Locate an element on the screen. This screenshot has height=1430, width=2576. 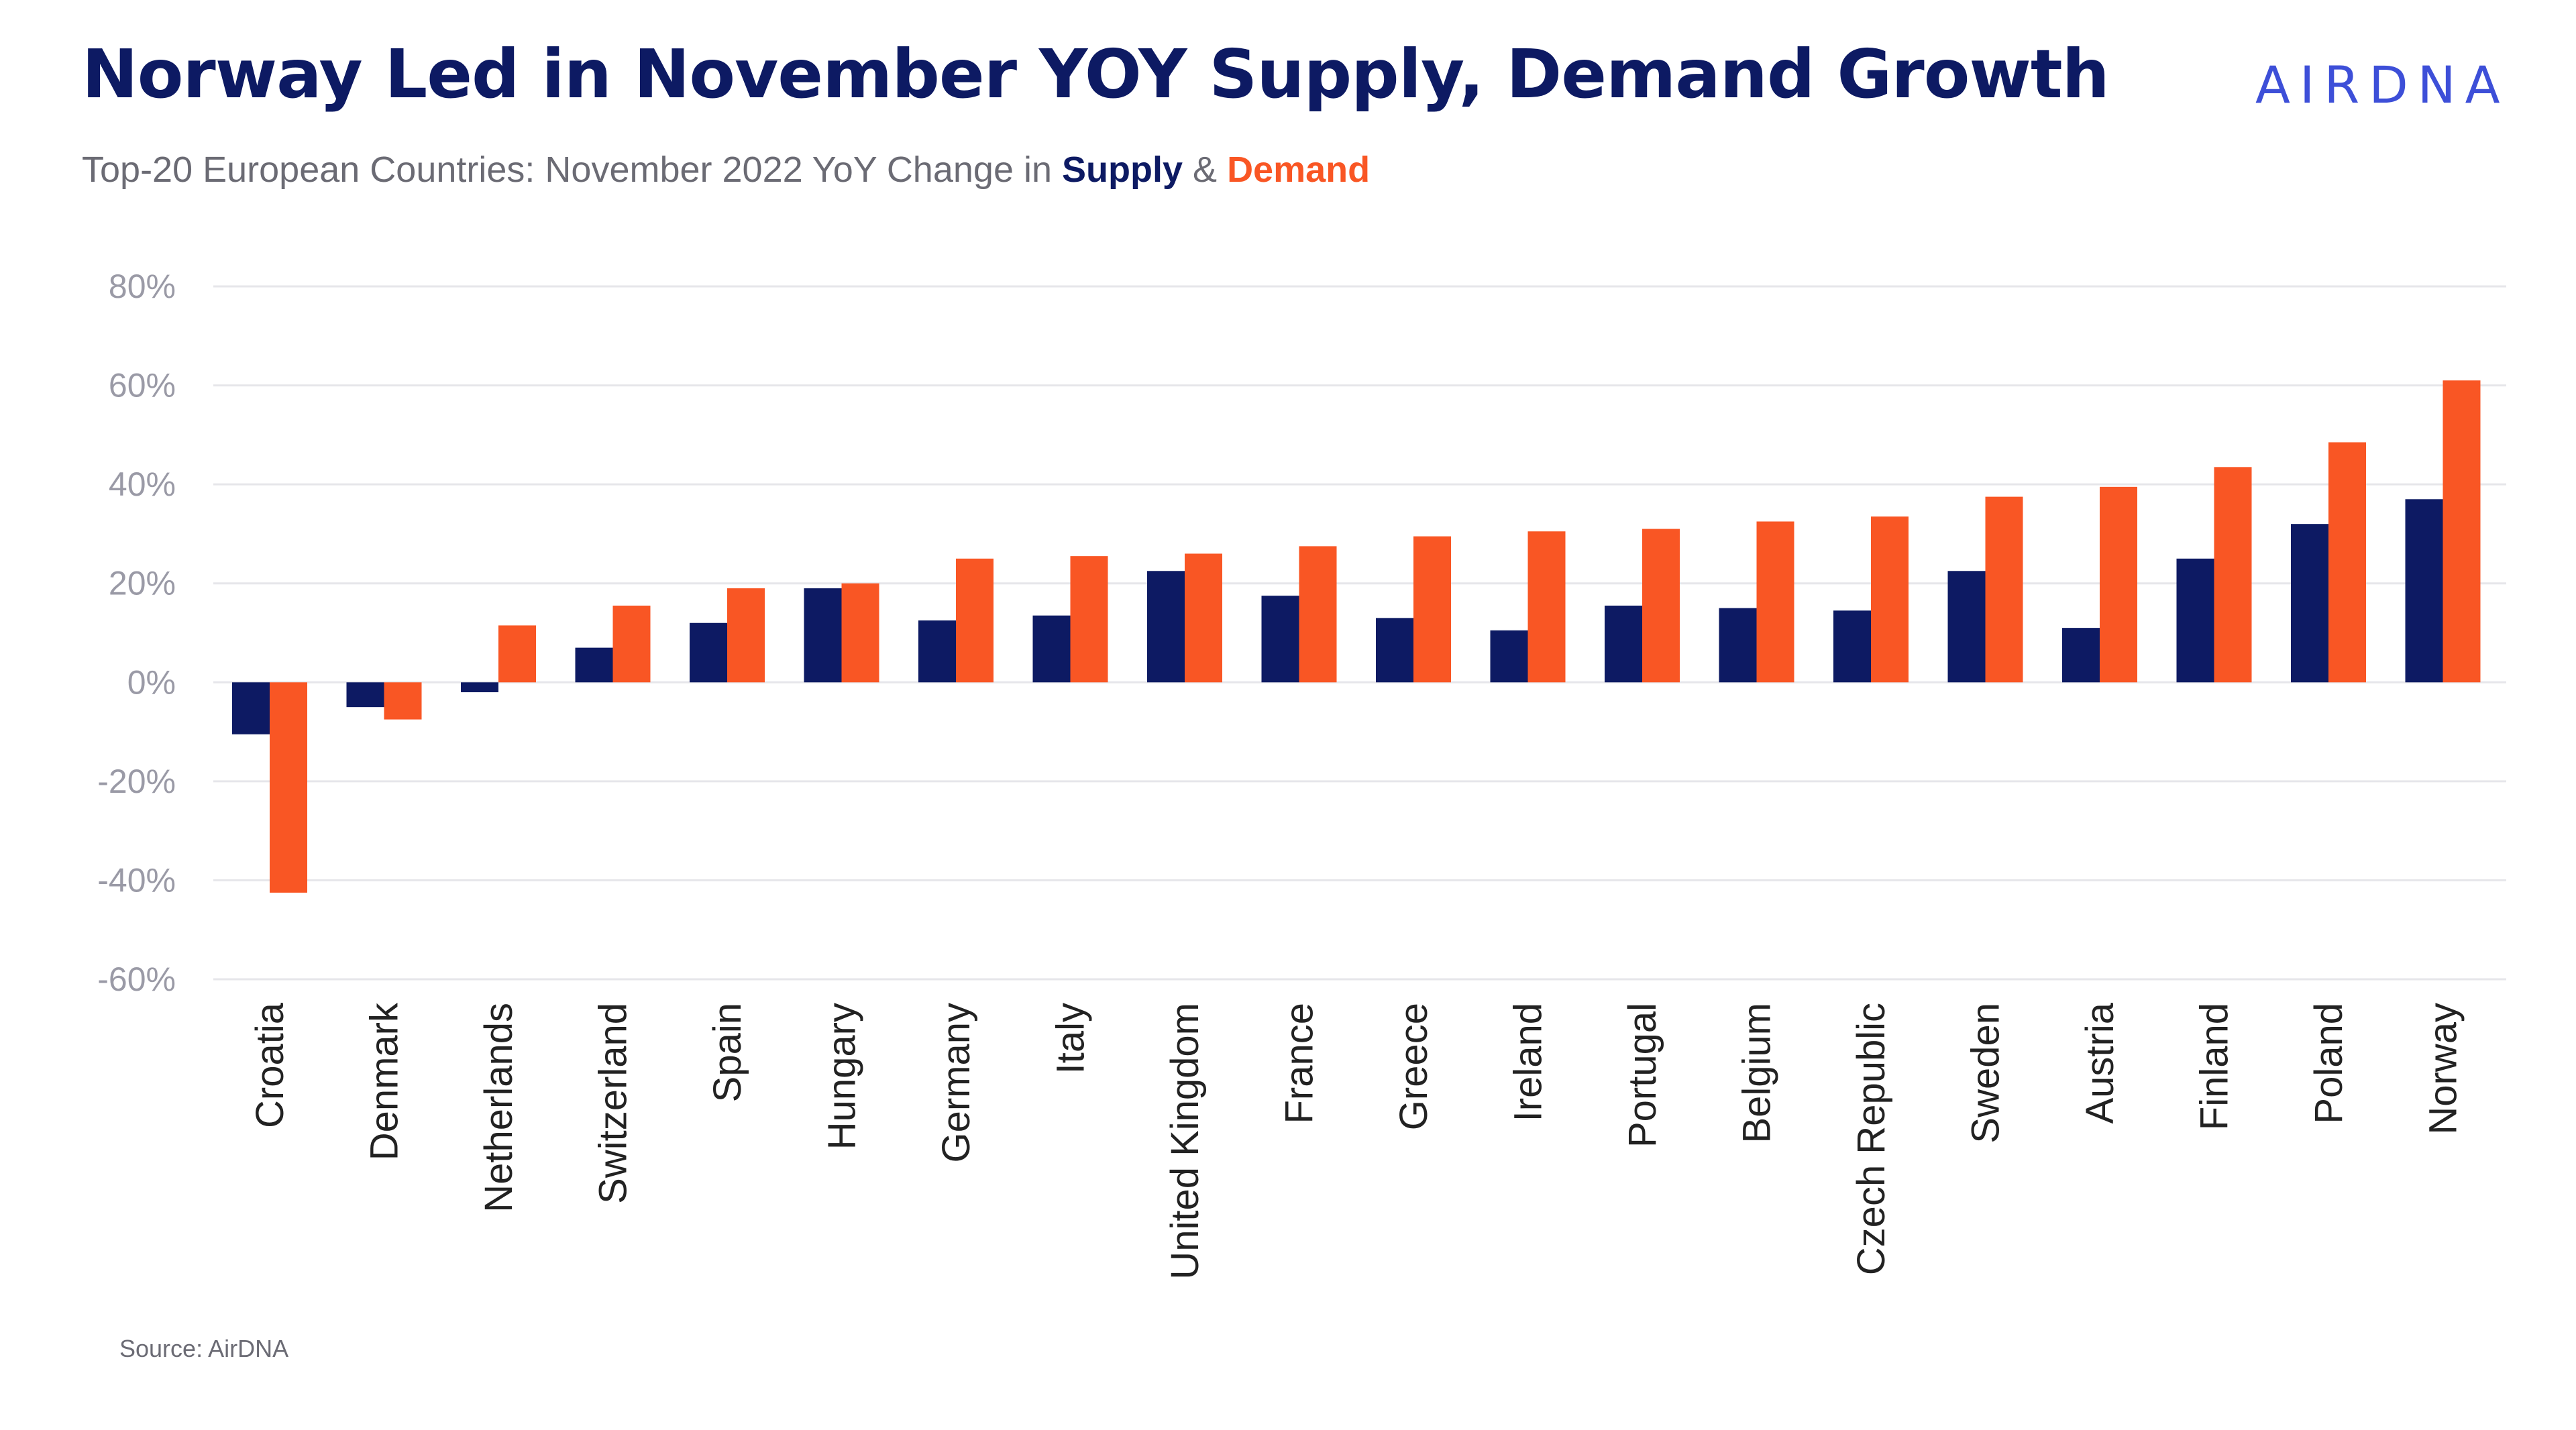
demand-bar-united-kingdom is located at coordinates (1203, 618).